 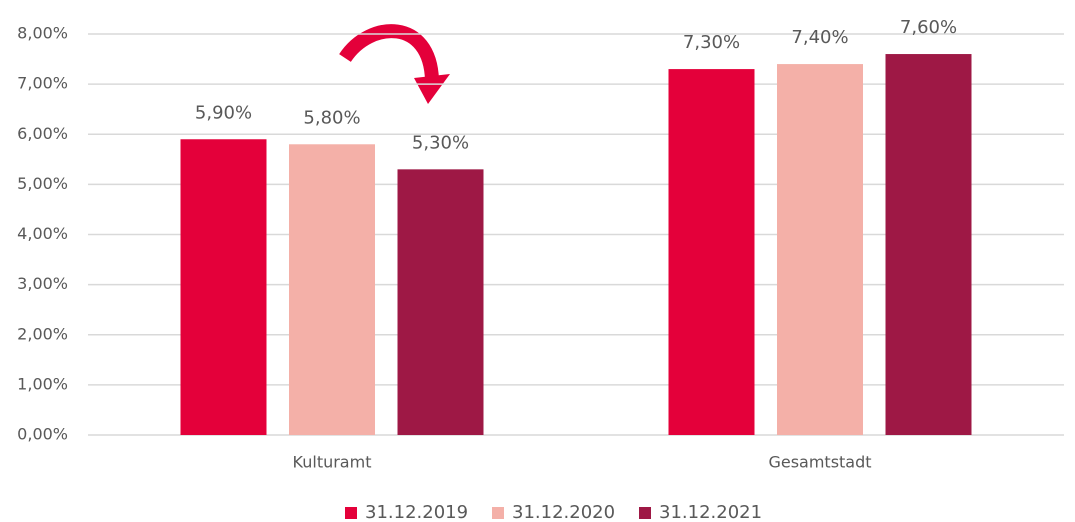 I want to click on arrow-decoration, so click(x=389, y=52).